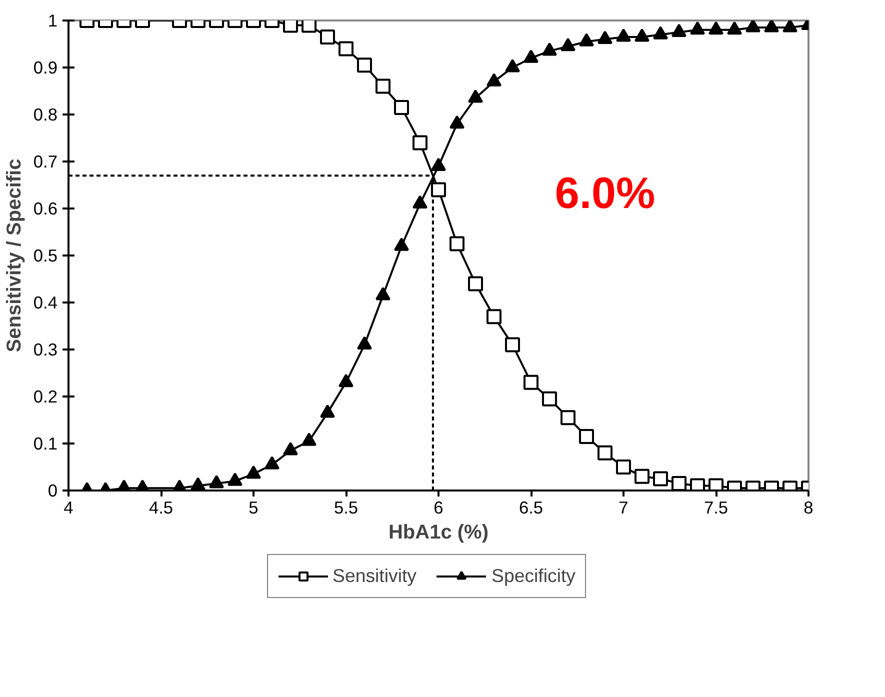 The height and width of the screenshot is (697, 885). What do you see at coordinates (253, 508) in the screenshot?
I see `x-tick-label: 5` at bounding box center [253, 508].